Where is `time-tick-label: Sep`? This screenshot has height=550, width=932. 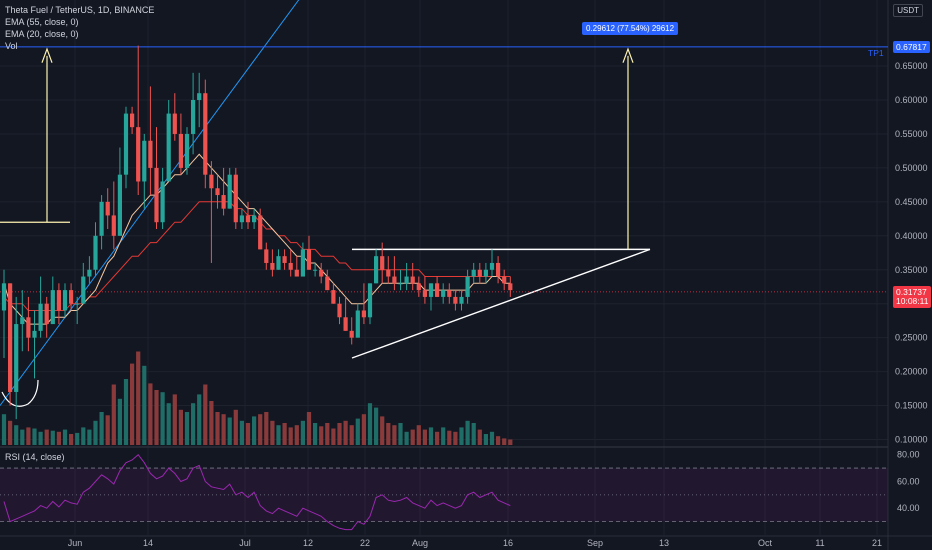
time-tick-label: Sep is located at coordinates (595, 543).